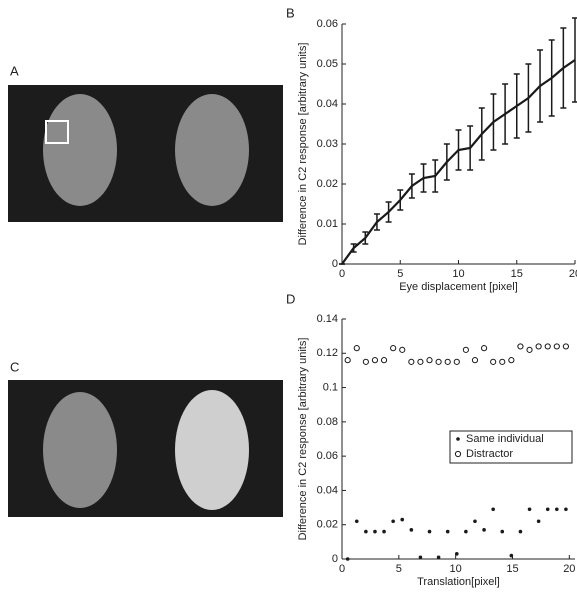  Describe the element at coordinates (458, 162) in the screenshot. I see `line` at that location.